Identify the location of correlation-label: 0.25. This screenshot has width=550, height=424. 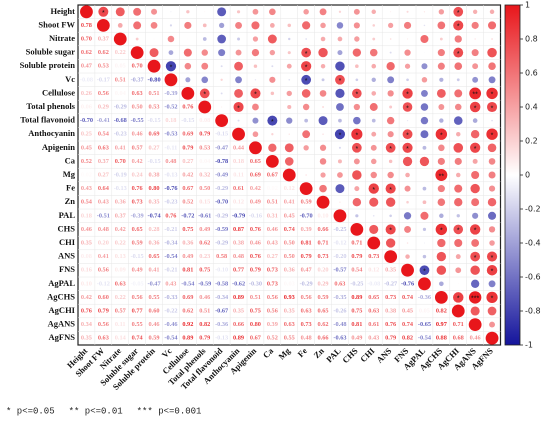
(86, 134).